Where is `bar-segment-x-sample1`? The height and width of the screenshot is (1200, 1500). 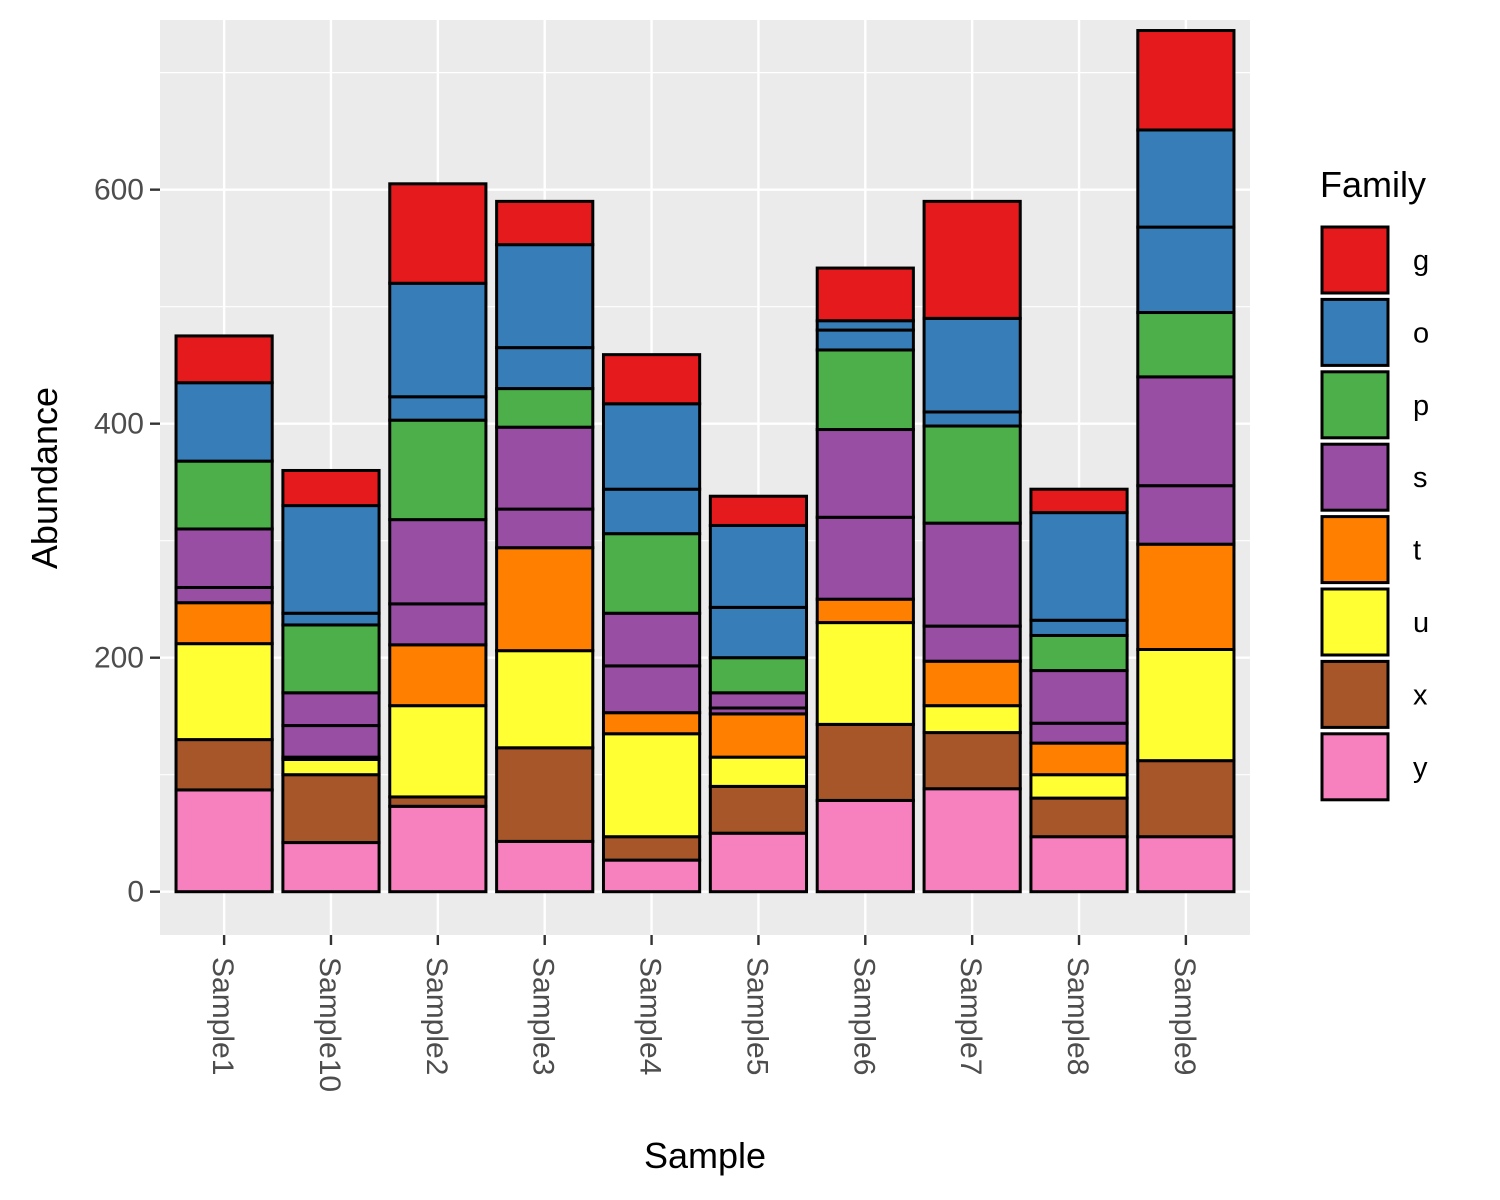 bar-segment-x-sample1 is located at coordinates (224, 765).